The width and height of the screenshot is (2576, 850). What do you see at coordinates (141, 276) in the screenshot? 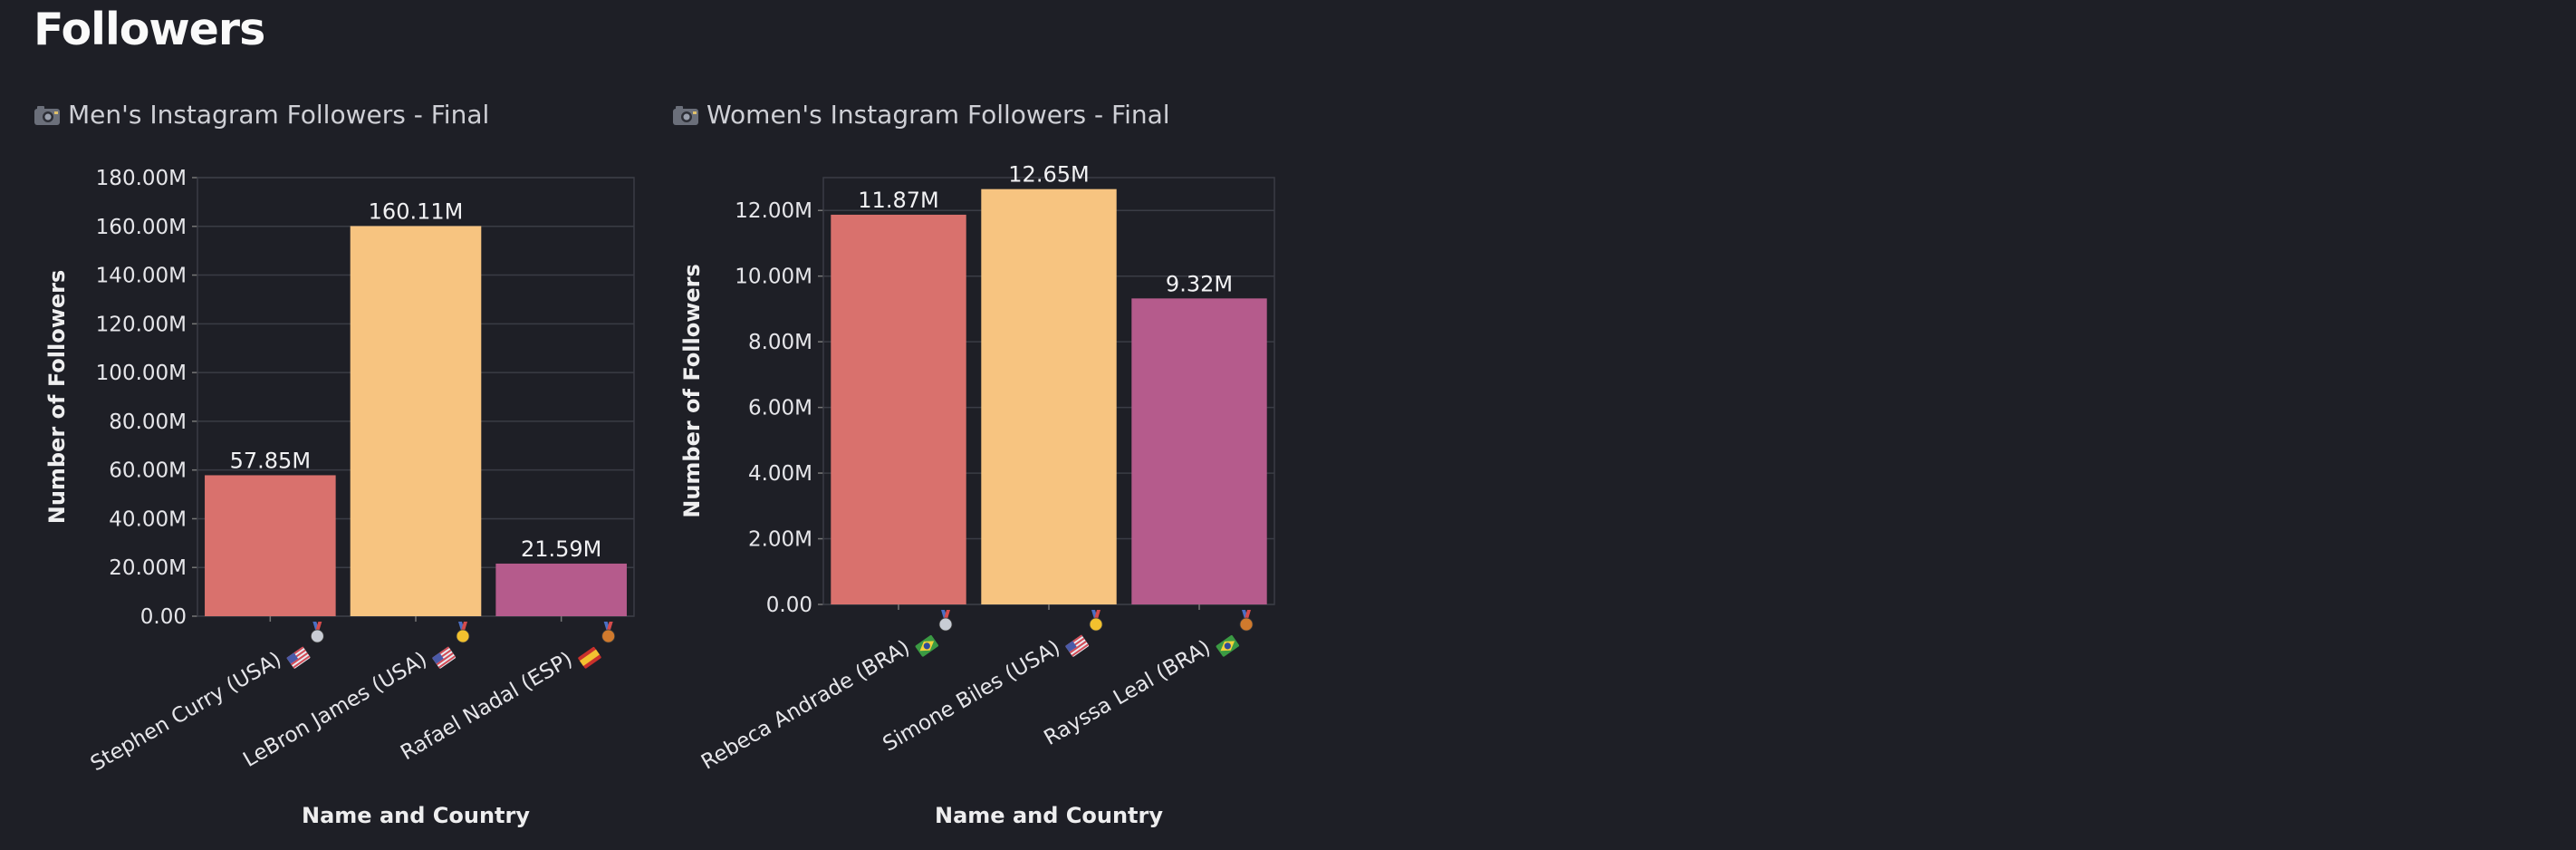
I see `y-tick-label: 140.00M` at bounding box center [141, 276].